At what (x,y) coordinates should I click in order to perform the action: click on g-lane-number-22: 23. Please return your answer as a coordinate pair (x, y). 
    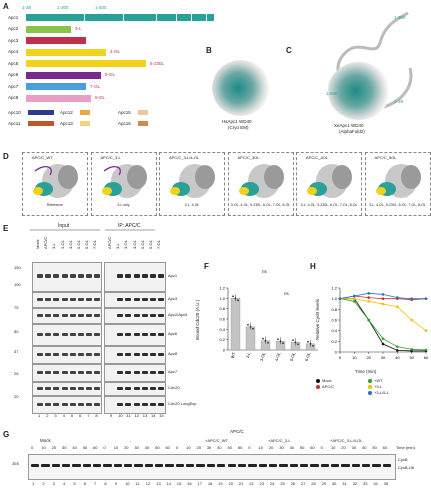
    Looking at the image, I should click on (261, 483).